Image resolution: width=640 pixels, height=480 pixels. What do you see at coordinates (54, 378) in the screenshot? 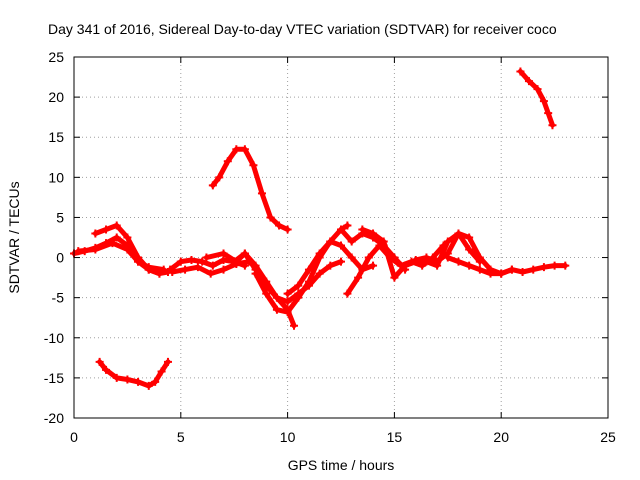
I see `y-tick-label: -15` at bounding box center [54, 378].